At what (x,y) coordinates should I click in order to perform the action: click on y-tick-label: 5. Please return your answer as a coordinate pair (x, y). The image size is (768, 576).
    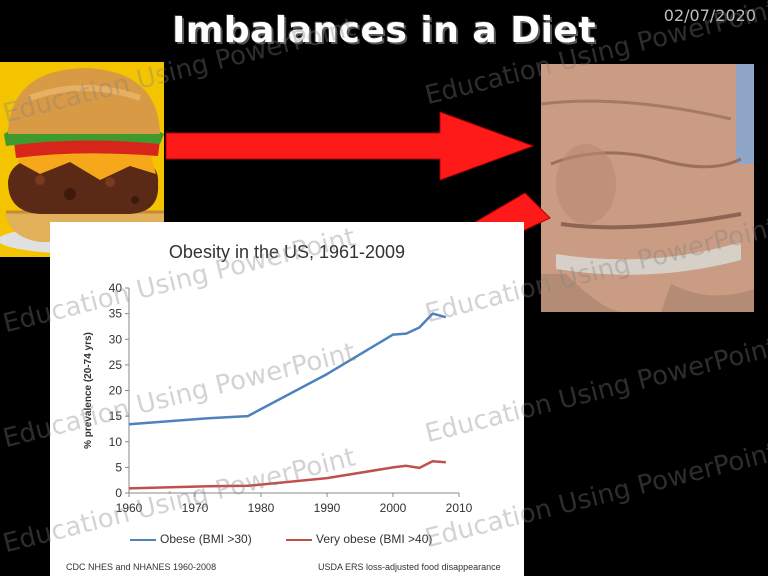
    Looking at the image, I should click on (118, 467).